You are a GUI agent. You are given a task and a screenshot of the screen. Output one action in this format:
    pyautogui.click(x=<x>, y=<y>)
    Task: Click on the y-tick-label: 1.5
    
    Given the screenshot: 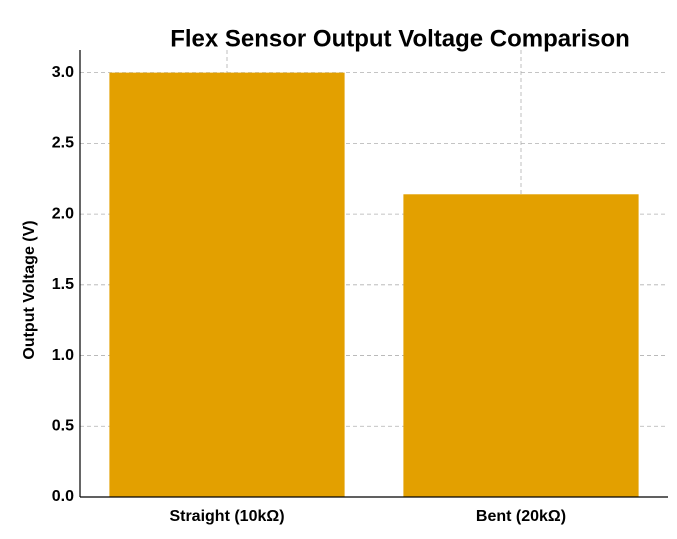 What is the action you would take?
    pyautogui.click(x=63, y=284)
    